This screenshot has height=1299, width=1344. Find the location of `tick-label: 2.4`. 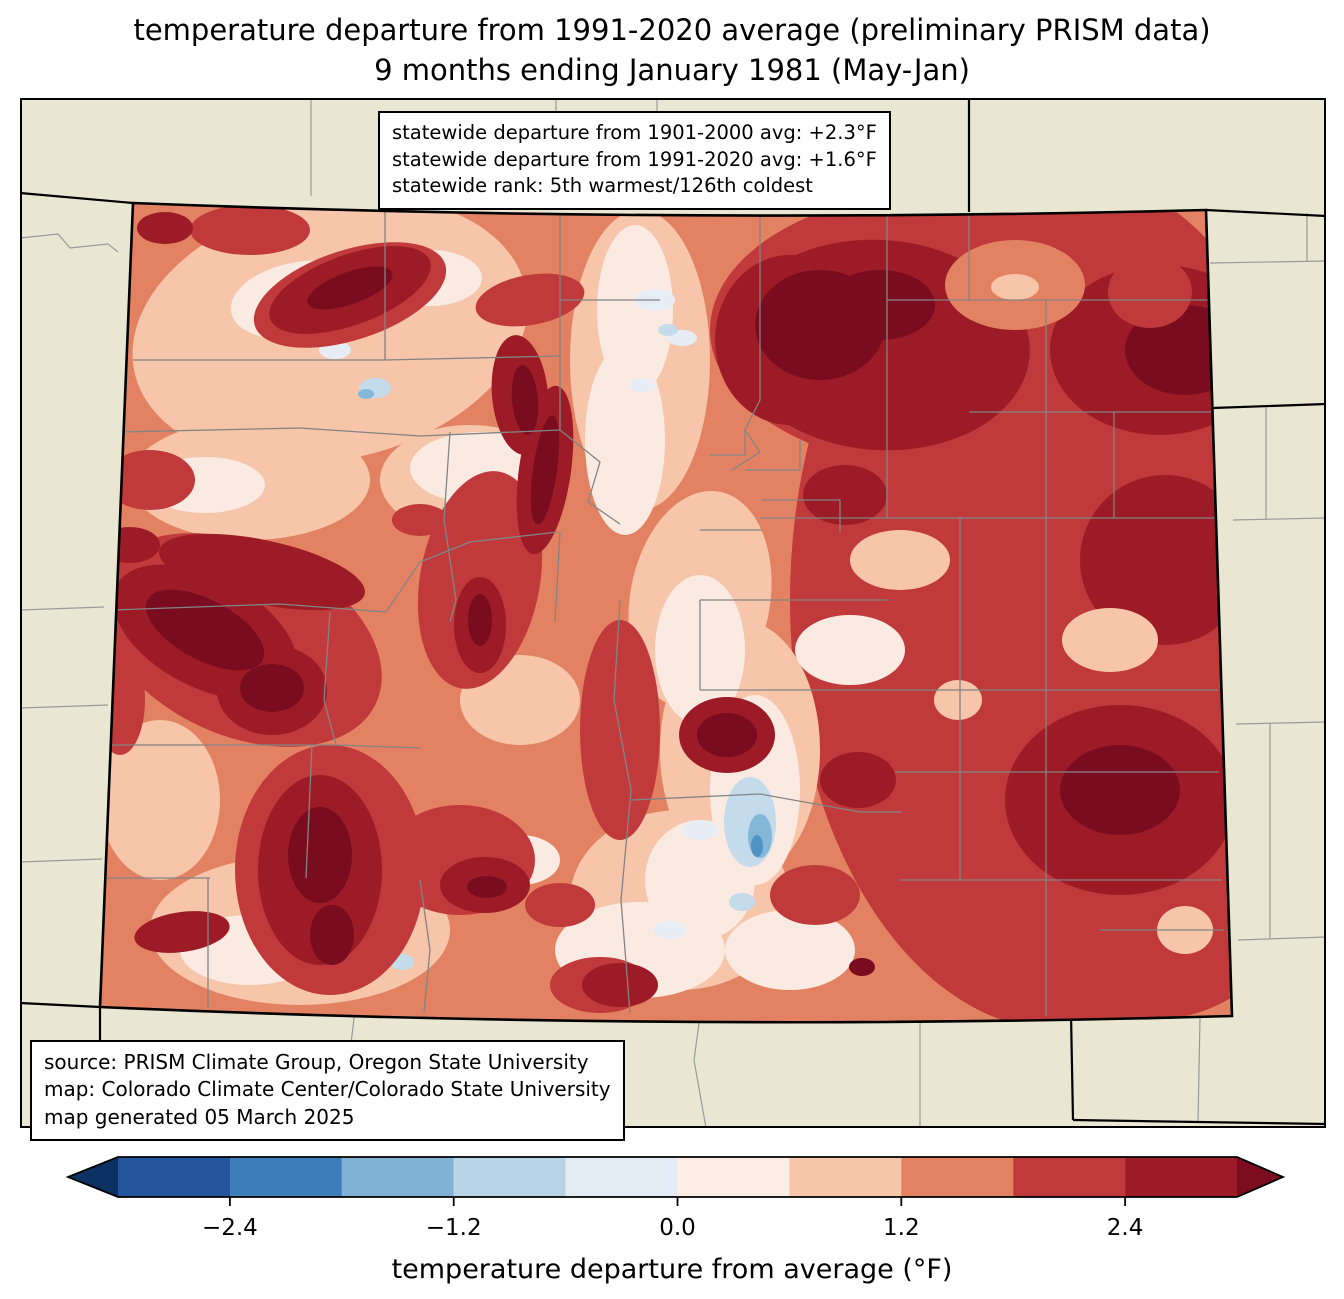

tick-label: 2.4 is located at coordinates (1125, 1228).